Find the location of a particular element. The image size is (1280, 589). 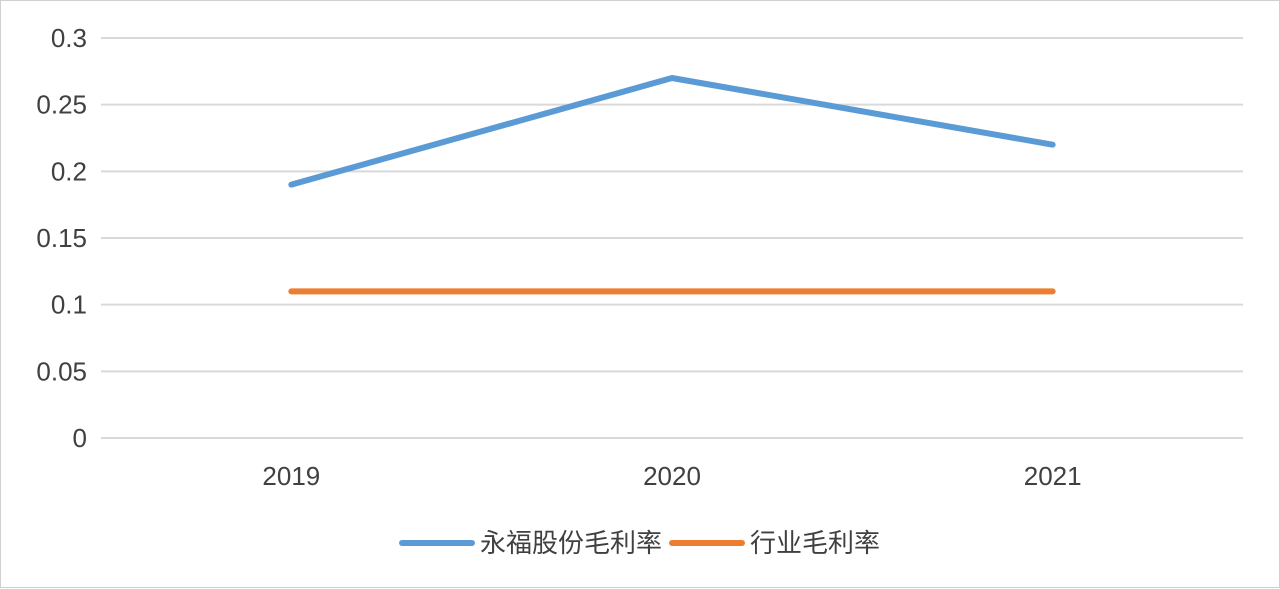

y-axis-tick-labels: 0 0.05 0.1 0.15 0.2 0.25 0.3 is located at coordinates (61, 238).